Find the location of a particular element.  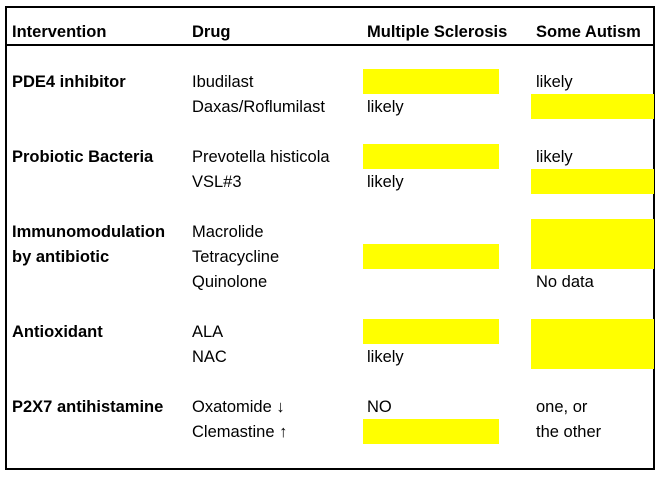

header-divider is located at coordinates (330, 45).